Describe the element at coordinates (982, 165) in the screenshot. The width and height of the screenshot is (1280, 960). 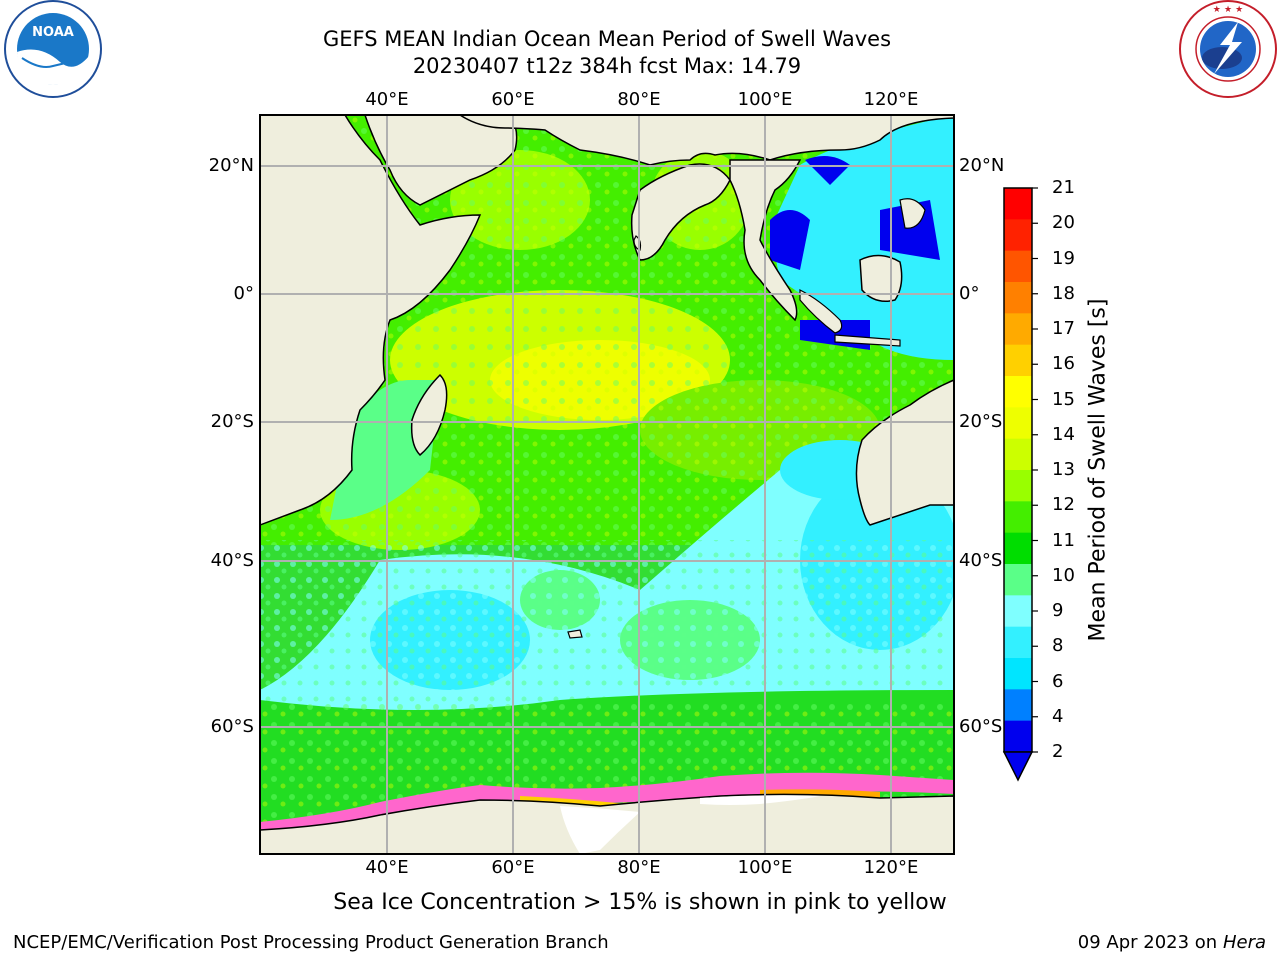
I see `lat-label-right-20n: 20°N` at that location.